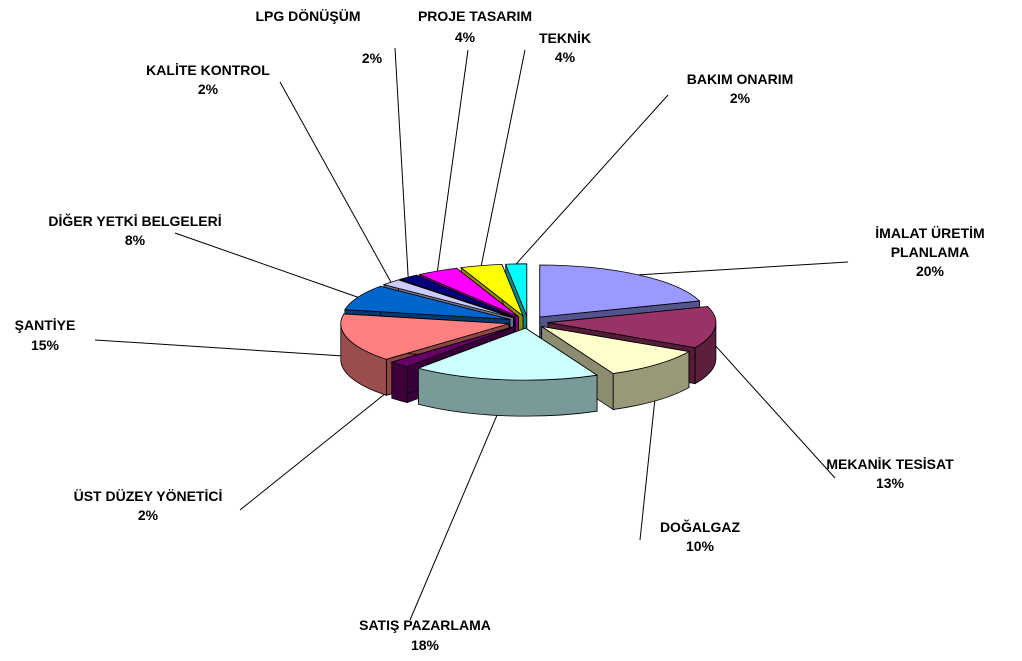  What do you see at coordinates (890, 464) in the screenshot?
I see `slice-label: MEKANİK TESİSAT` at bounding box center [890, 464].